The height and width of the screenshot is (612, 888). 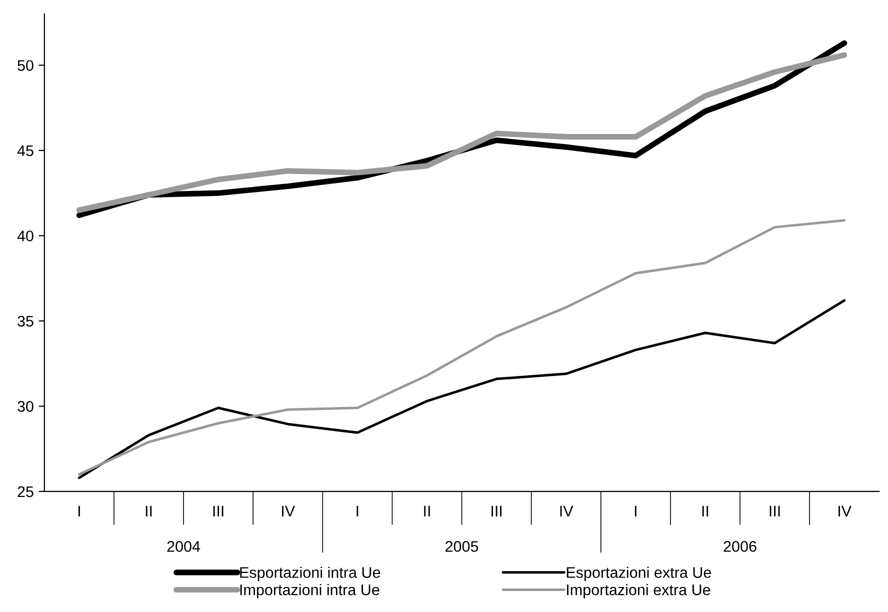 I want to click on legend-label: Esportazioni extra Ue, so click(x=639, y=573).